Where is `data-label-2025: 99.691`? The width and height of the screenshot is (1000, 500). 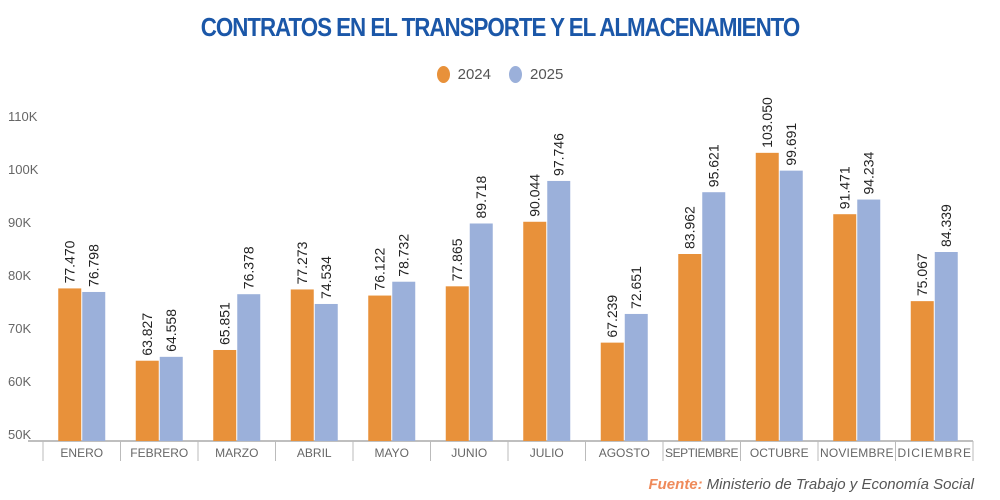 data-label-2025: 99.691 is located at coordinates (791, 144).